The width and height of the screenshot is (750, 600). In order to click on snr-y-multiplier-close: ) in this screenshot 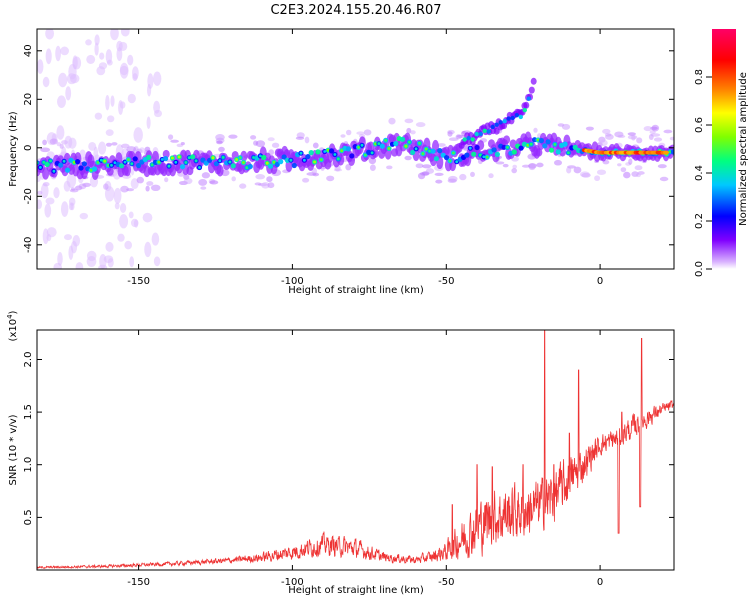, I will do `click(13, 312)`.